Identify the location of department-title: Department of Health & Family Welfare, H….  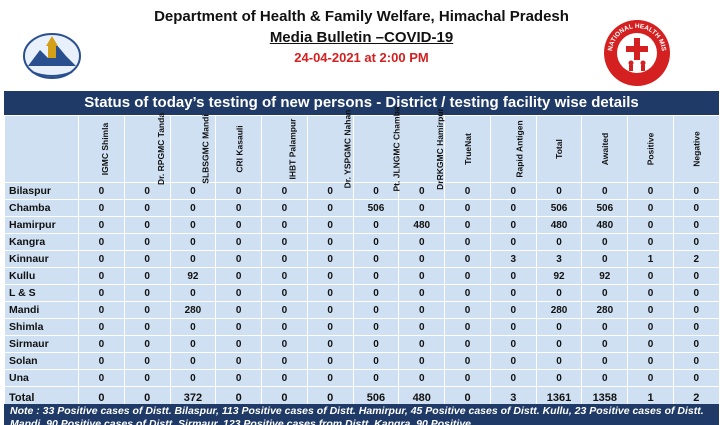
(361, 16).